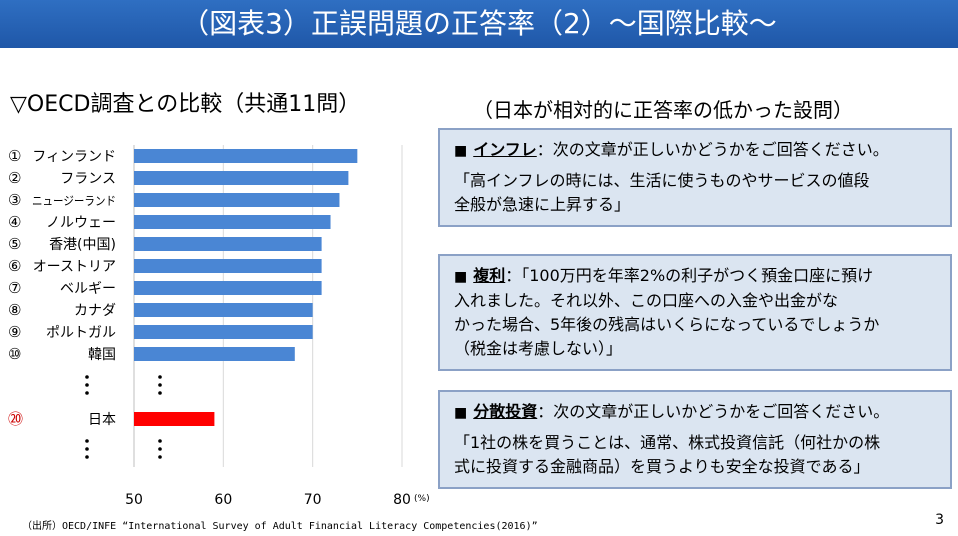  What do you see at coordinates (14, 288) in the screenshot?
I see `rank-label: ⑦` at bounding box center [14, 288].